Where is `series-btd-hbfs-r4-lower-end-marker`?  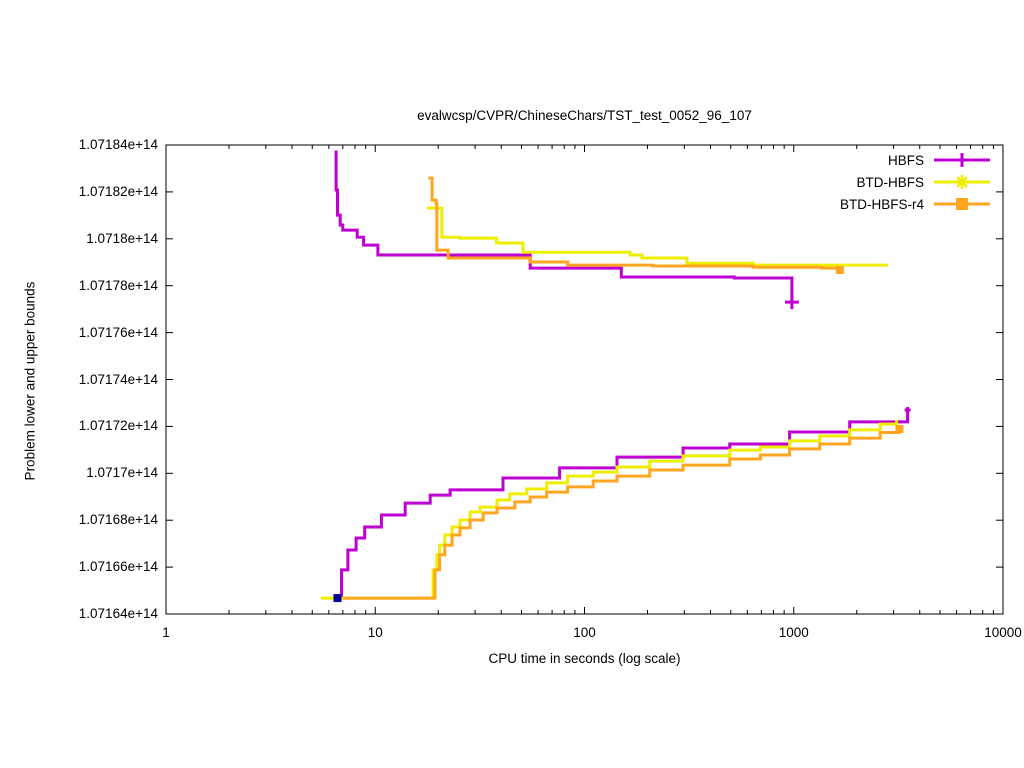 series-btd-hbfs-r4-lower-end-marker is located at coordinates (899, 428).